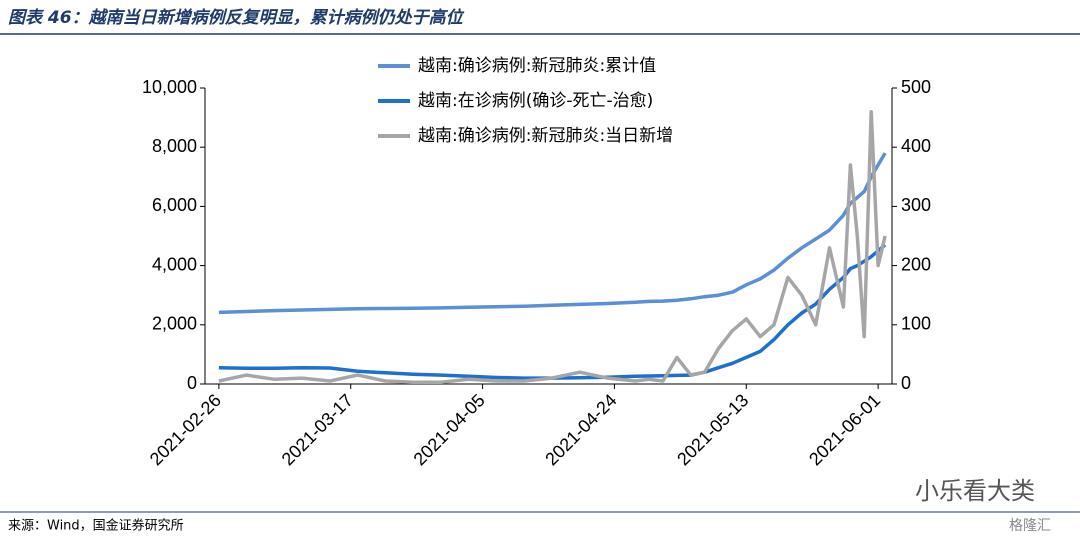 The width and height of the screenshot is (1080, 542). I want to click on y-tick-label: 0, so click(192, 383).